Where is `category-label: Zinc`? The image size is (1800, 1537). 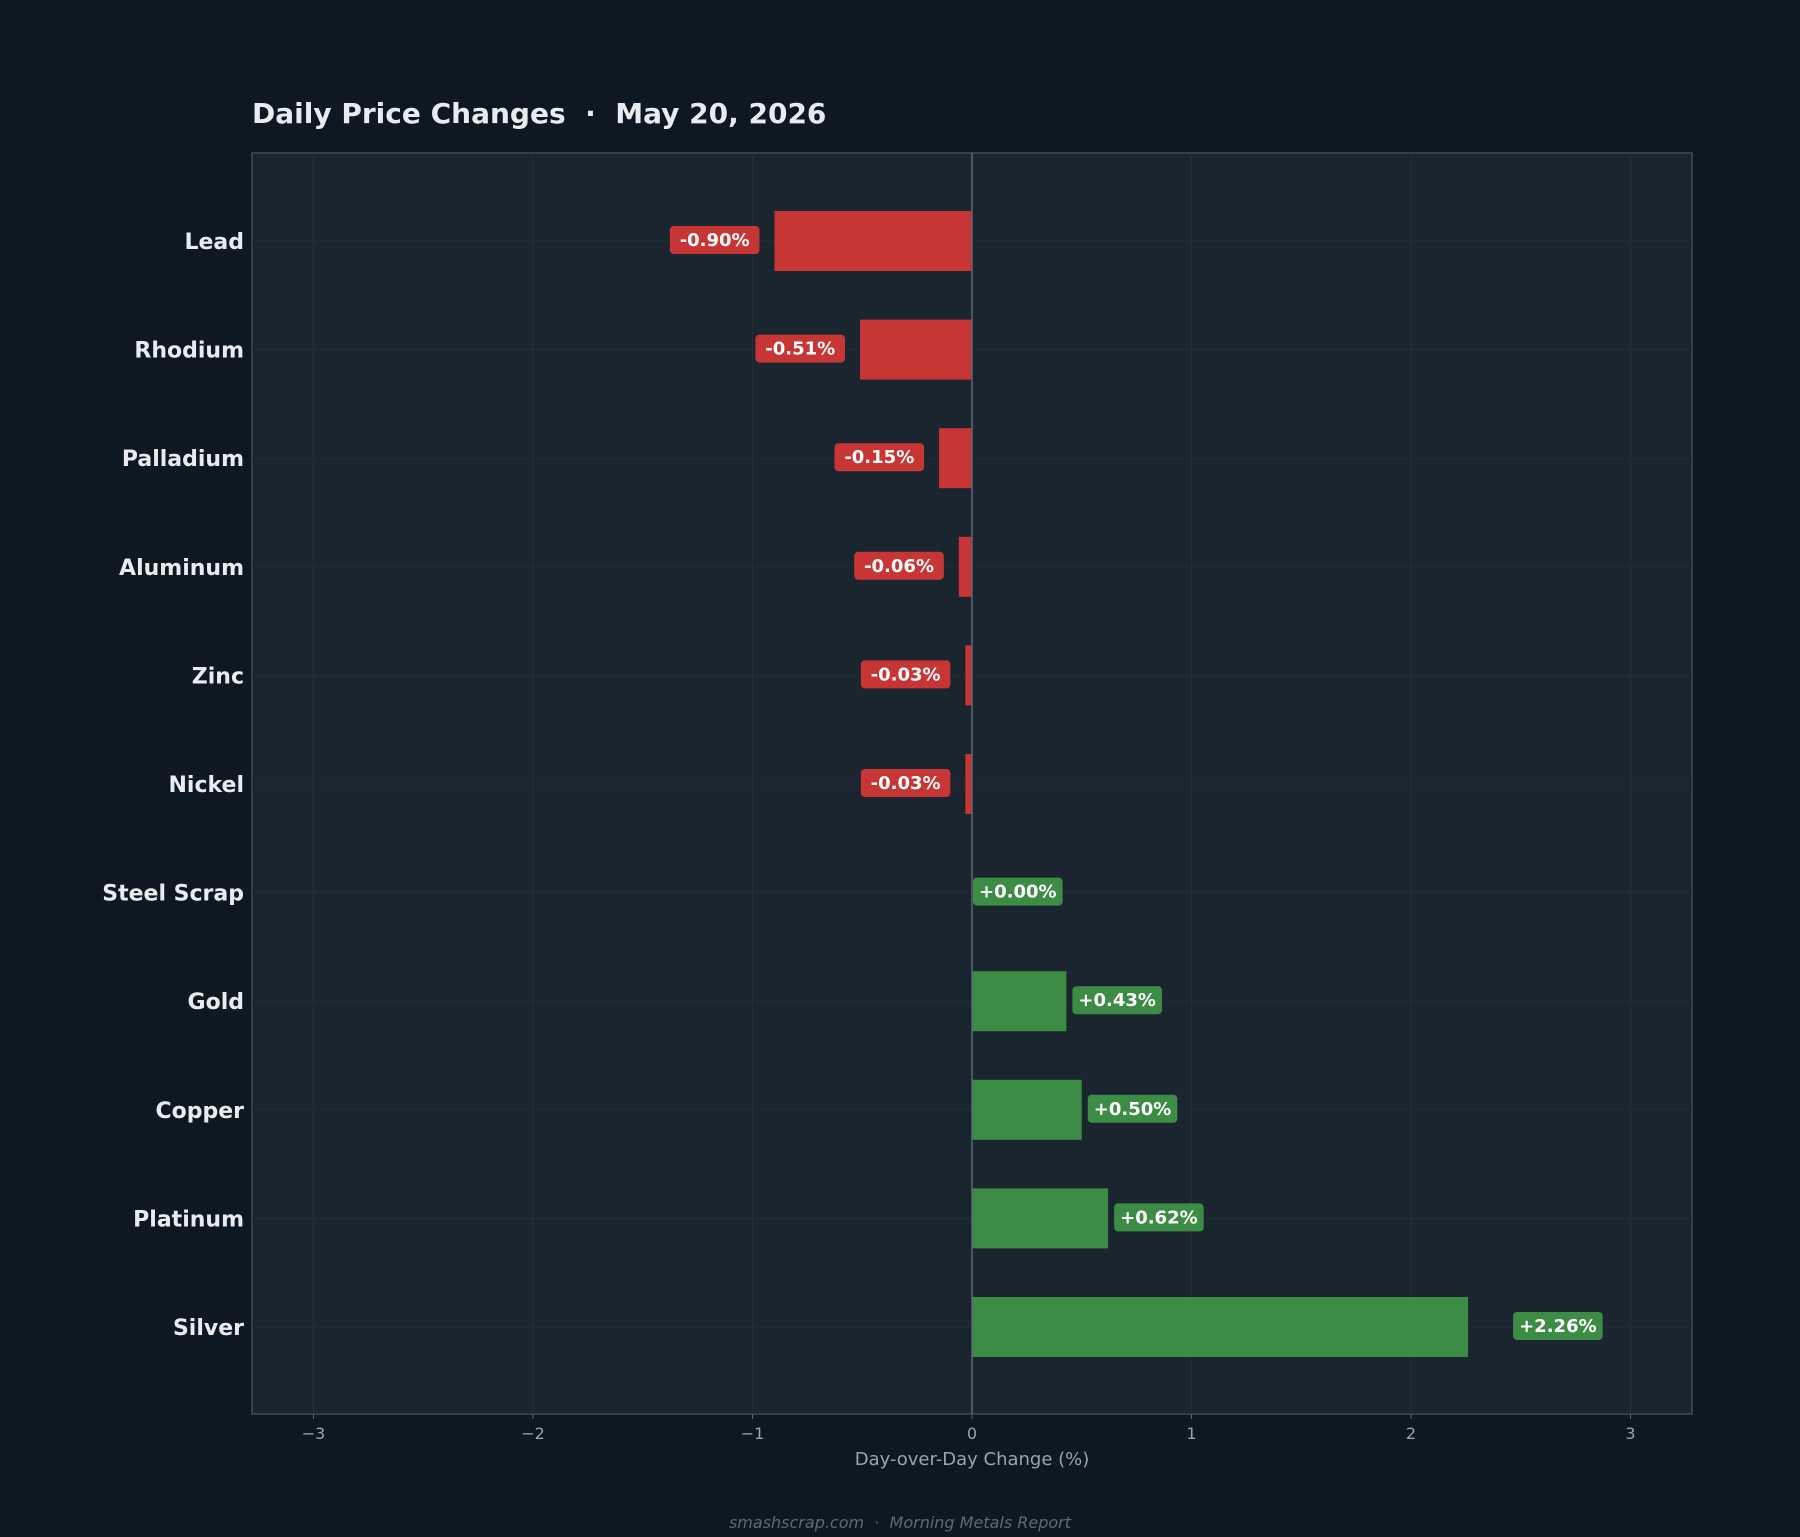
category-label: Zinc is located at coordinates (218, 676).